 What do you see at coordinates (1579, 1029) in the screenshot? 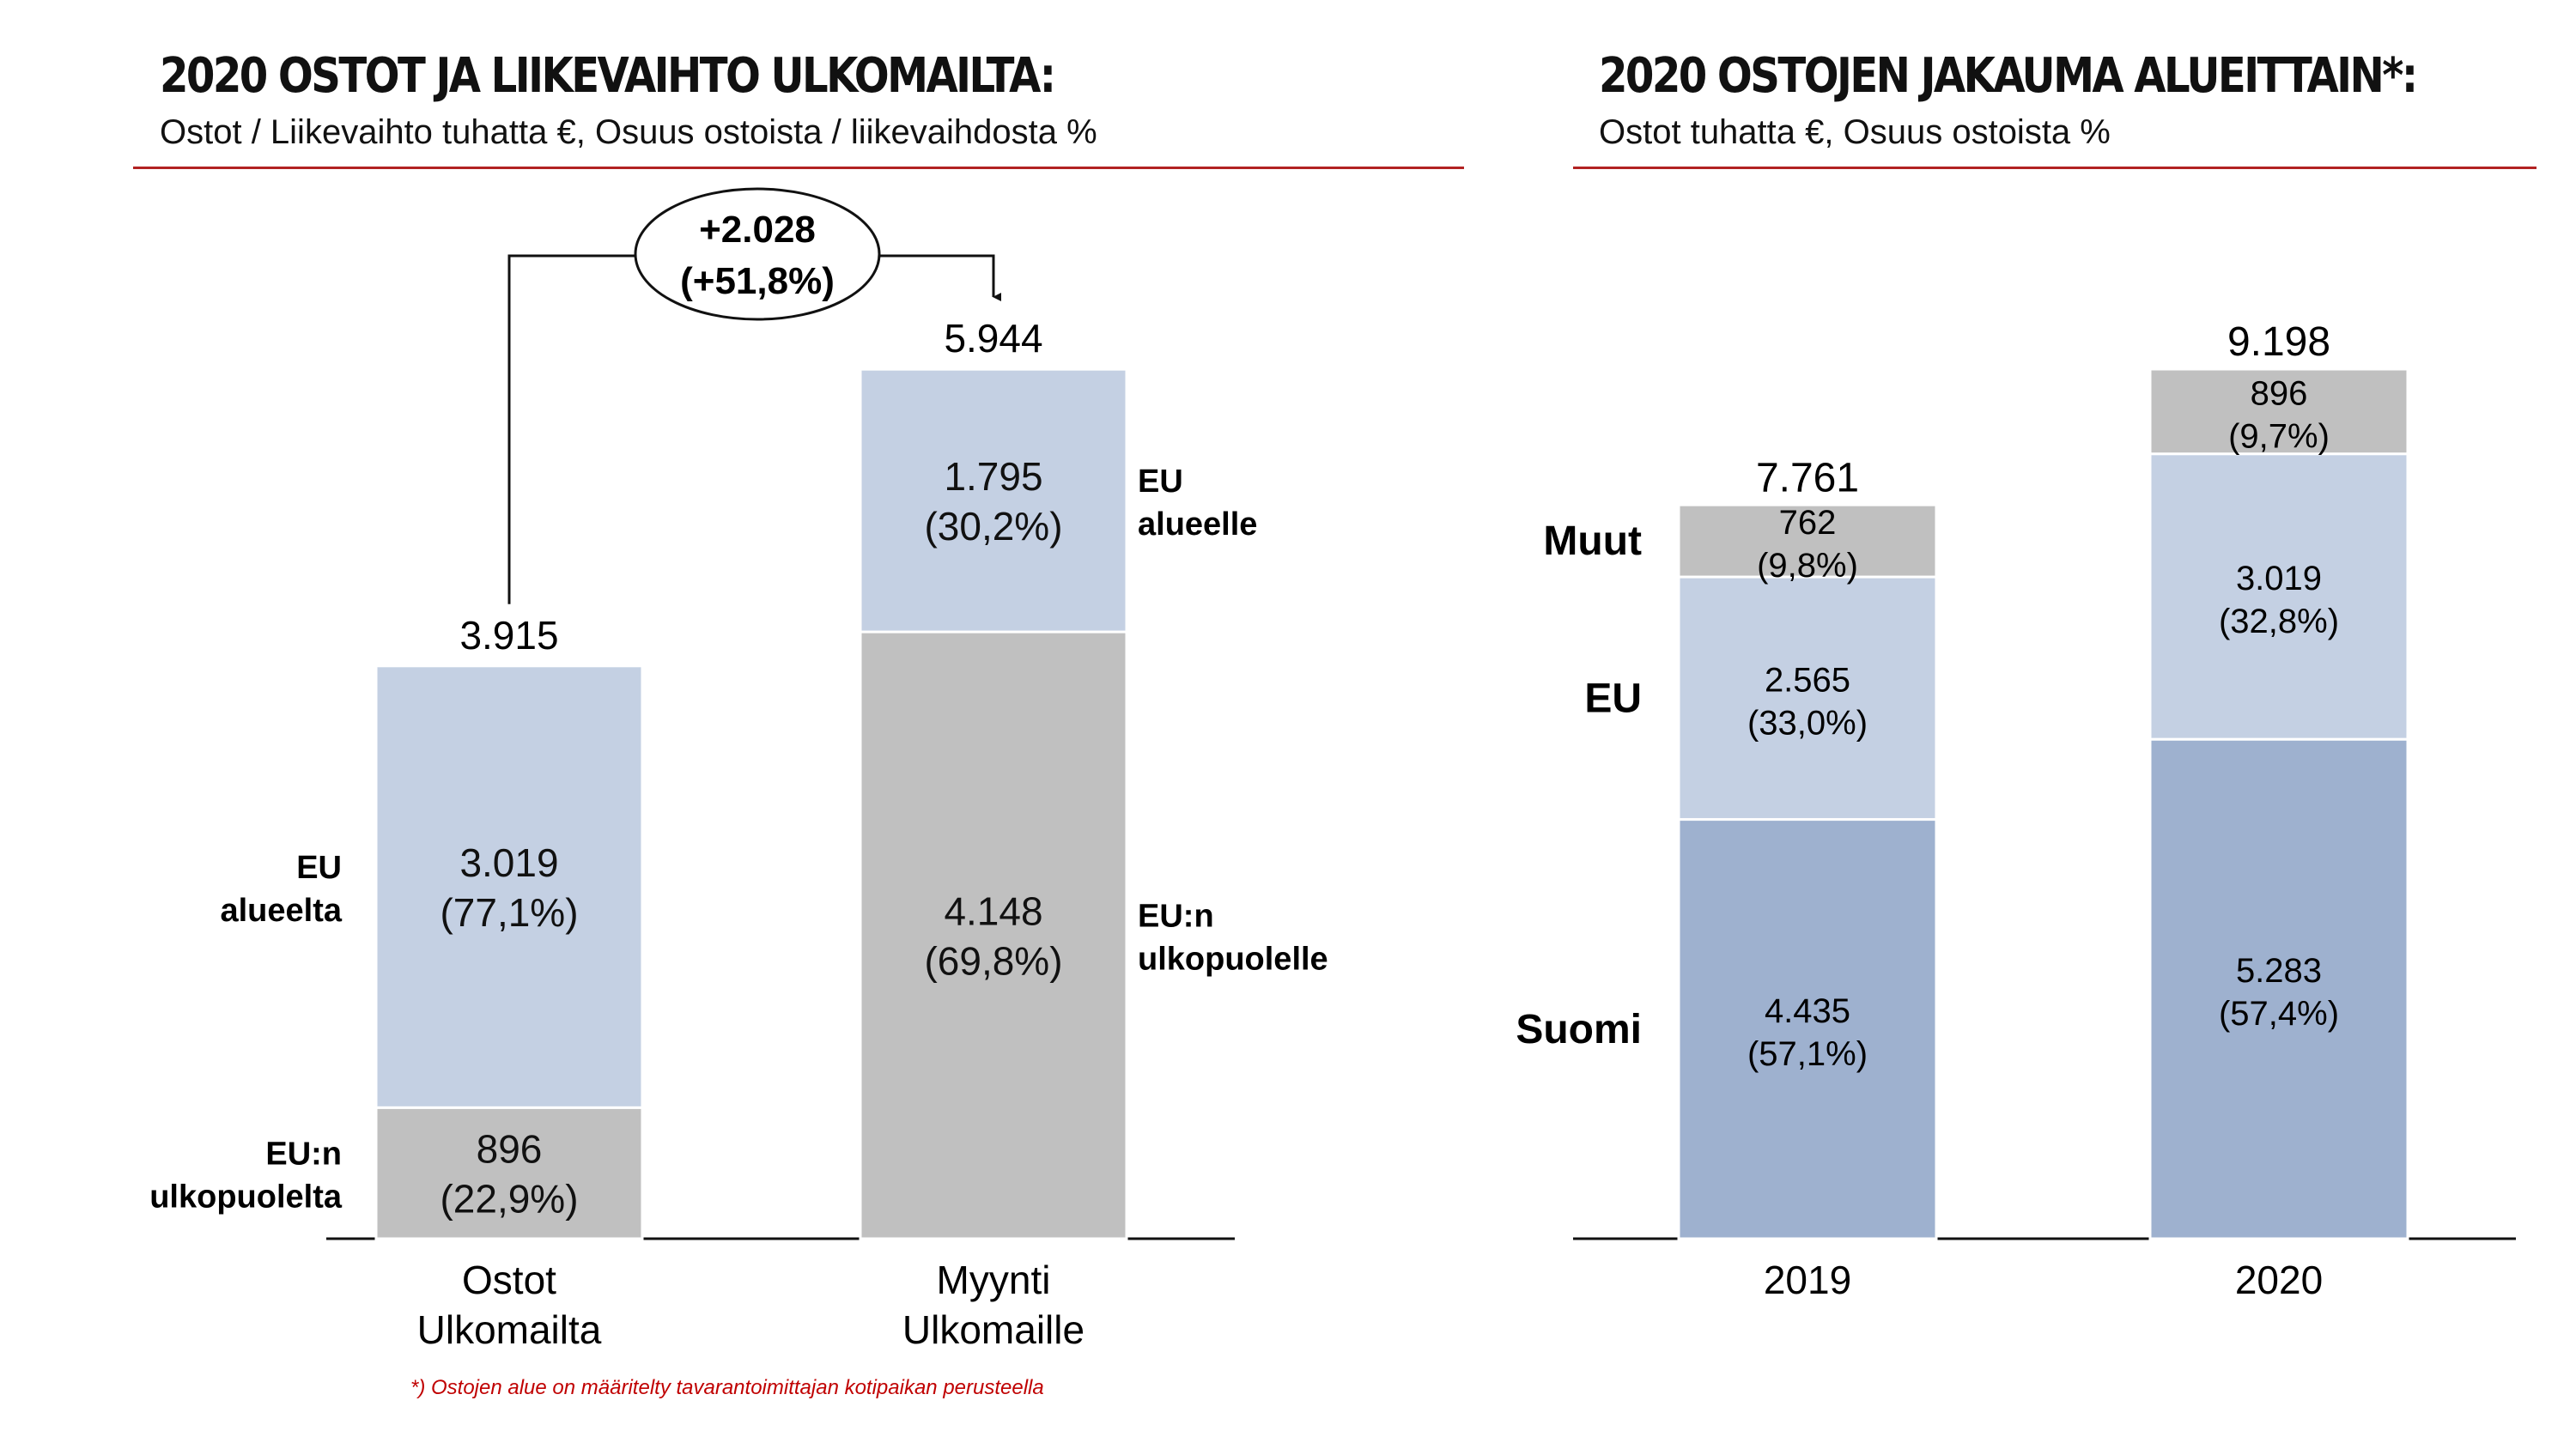
I see `right-series-side-label: Suomi` at bounding box center [1579, 1029].